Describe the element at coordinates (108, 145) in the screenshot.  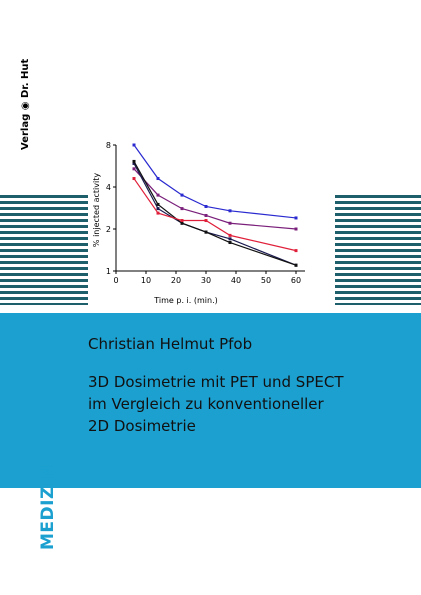
I see `y-tick-label: 8` at that location.